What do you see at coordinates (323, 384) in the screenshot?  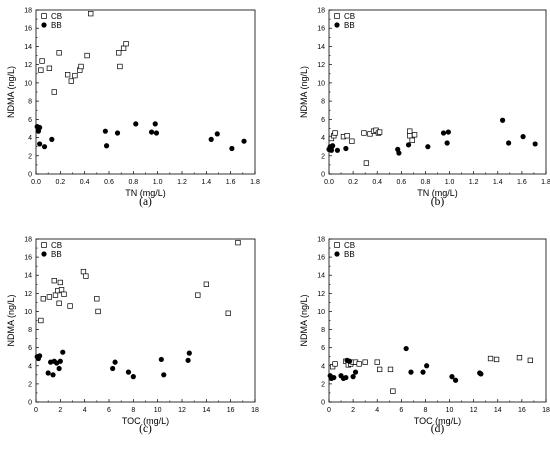 I see `y-tick-label: 2` at bounding box center [323, 384].